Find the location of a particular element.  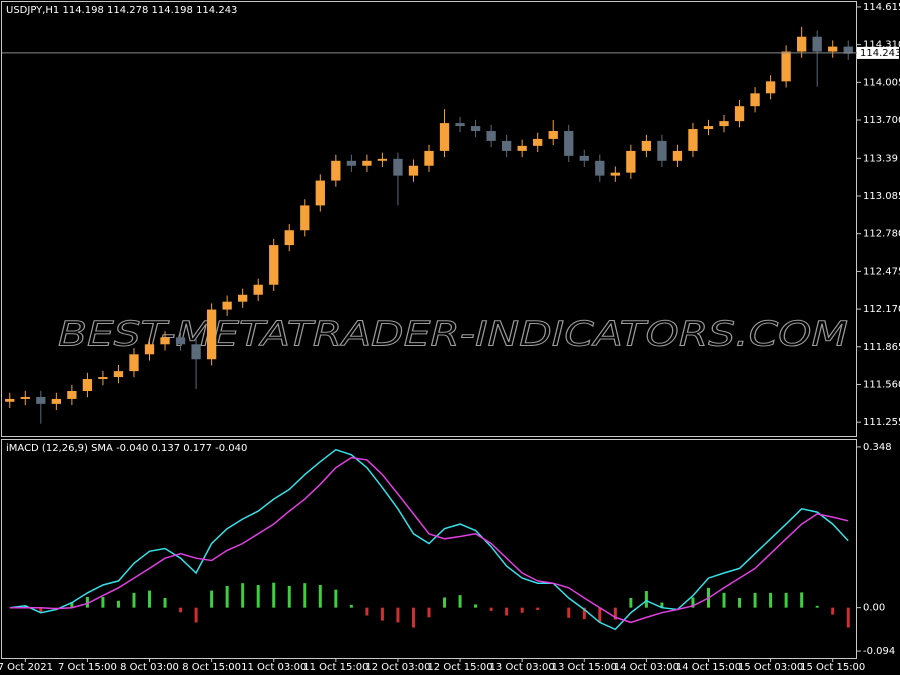

x-tick-label: 13 Oct 15:00 is located at coordinates (584, 667).